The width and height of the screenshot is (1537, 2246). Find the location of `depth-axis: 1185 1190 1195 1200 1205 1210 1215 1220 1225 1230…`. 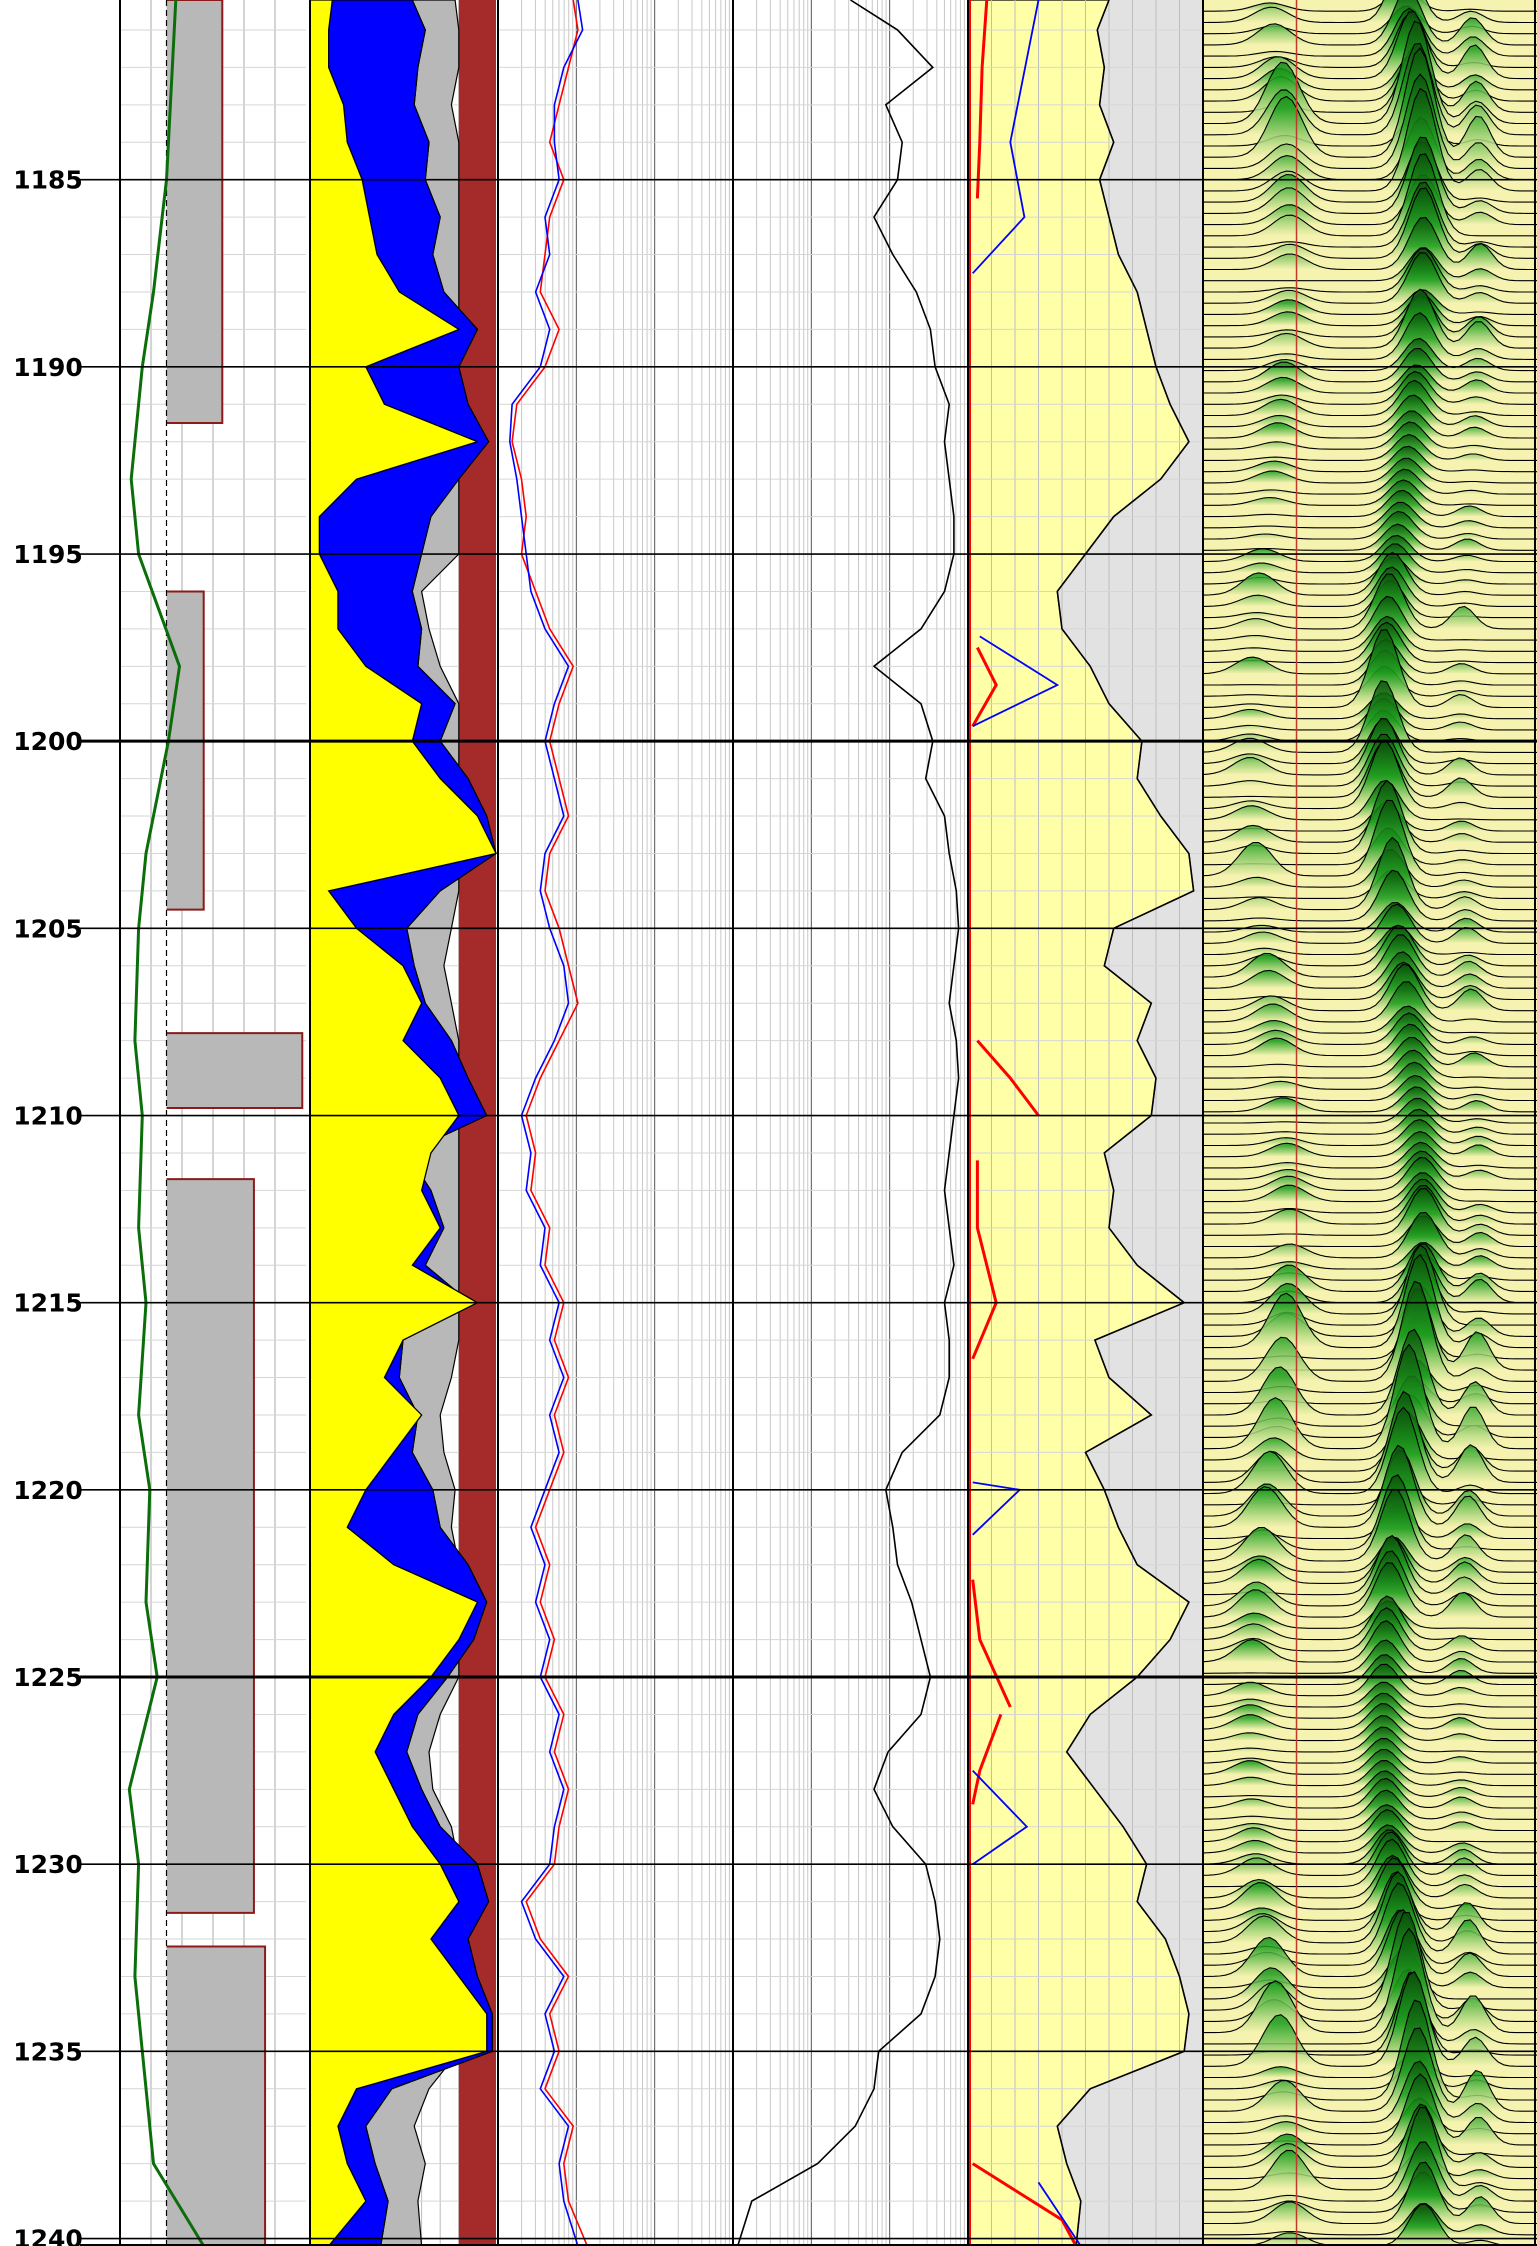

depth-axis: 1185 1190 1195 1200 1205 1210 1215 1220 1225 1230… is located at coordinates (48, 1206).